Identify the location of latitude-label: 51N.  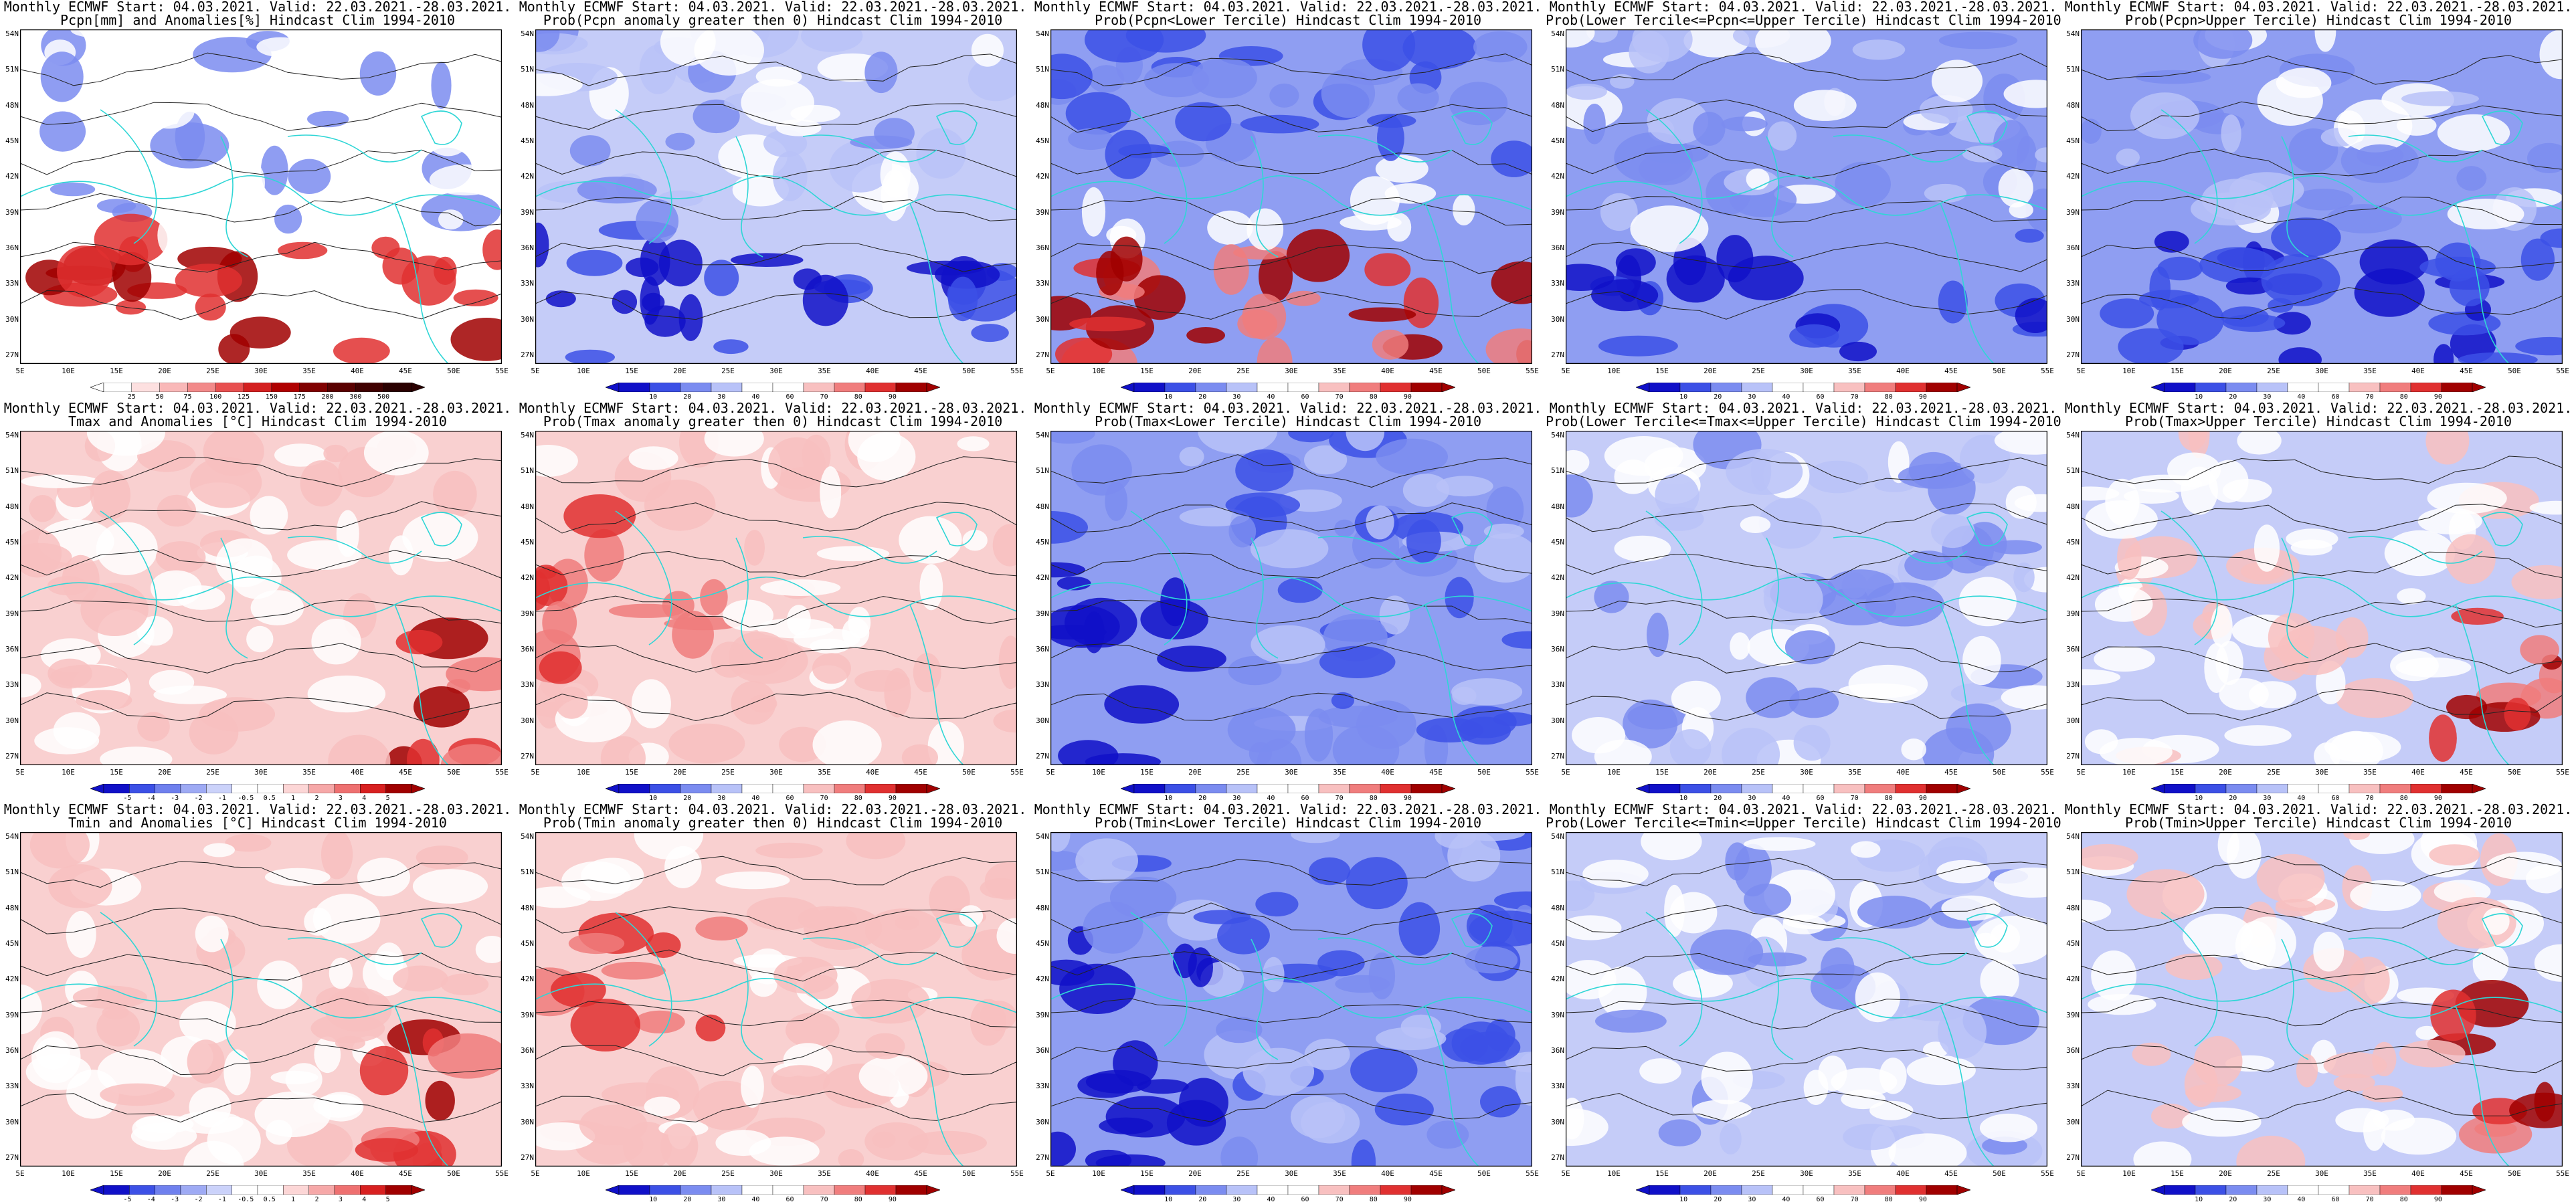
(12, 69).